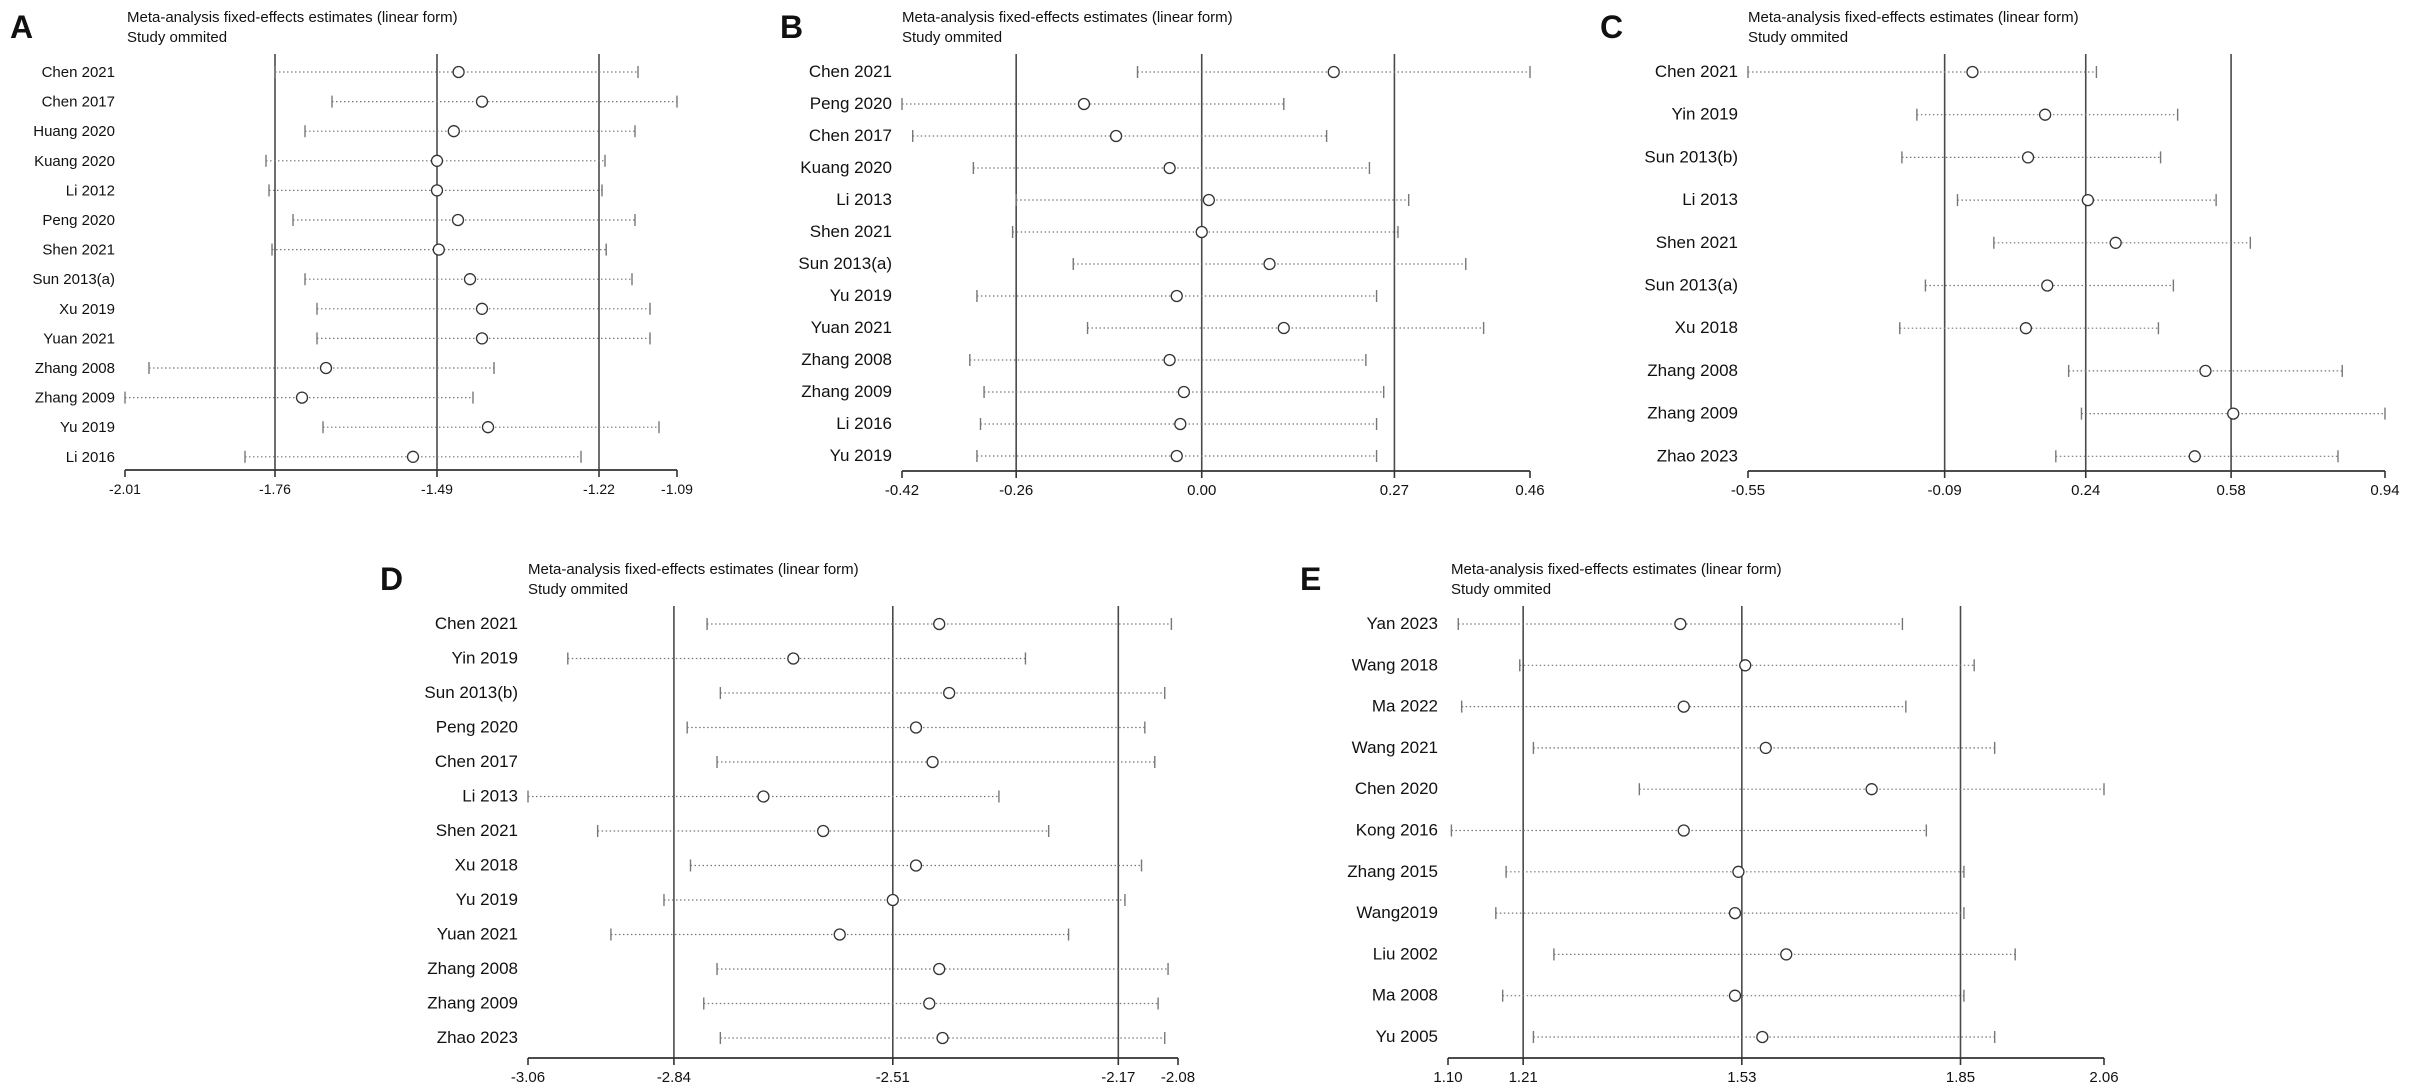 This screenshot has height=1086, width=2410. What do you see at coordinates (87, 309) in the screenshot?
I see `study-label: Xu 2019` at bounding box center [87, 309].